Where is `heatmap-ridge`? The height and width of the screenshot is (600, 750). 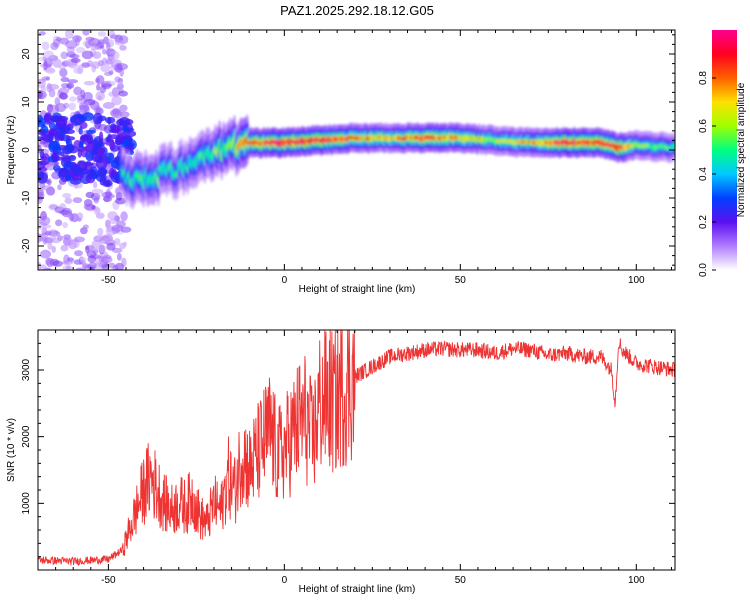
heatmap-ridge is located at coordinates (397, 162).